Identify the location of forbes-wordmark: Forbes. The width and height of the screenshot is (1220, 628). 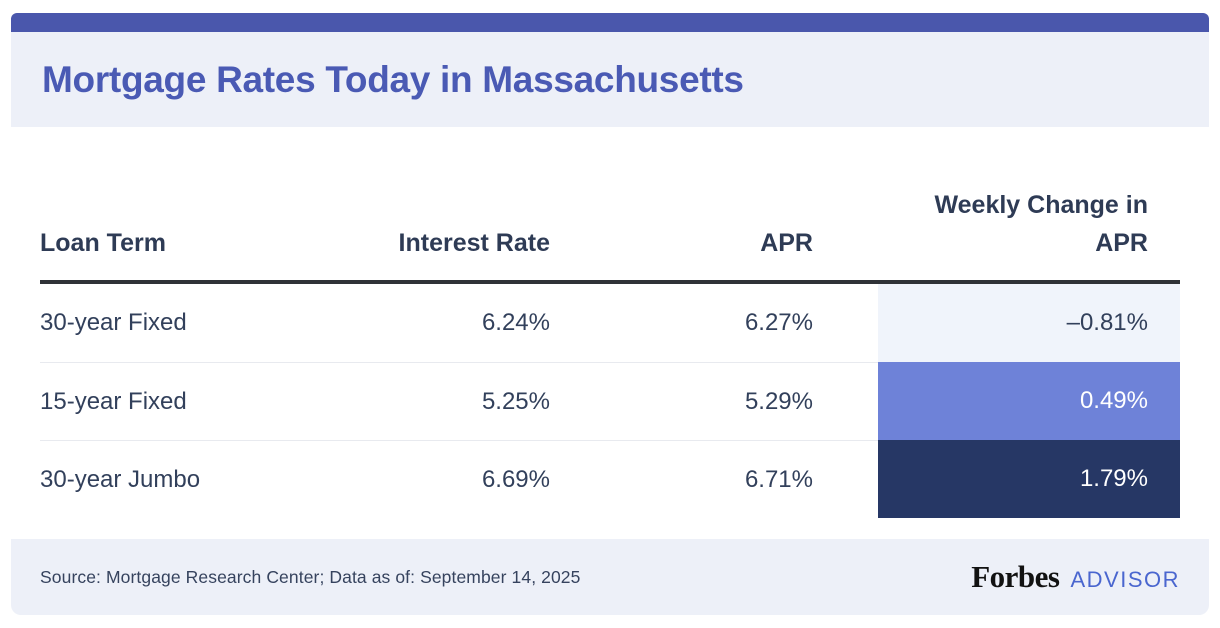
(1015, 576).